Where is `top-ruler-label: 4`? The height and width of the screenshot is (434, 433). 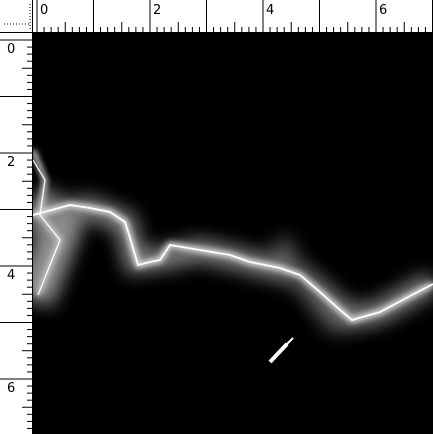 top-ruler-label: 4 is located at coordinates (270, 10).